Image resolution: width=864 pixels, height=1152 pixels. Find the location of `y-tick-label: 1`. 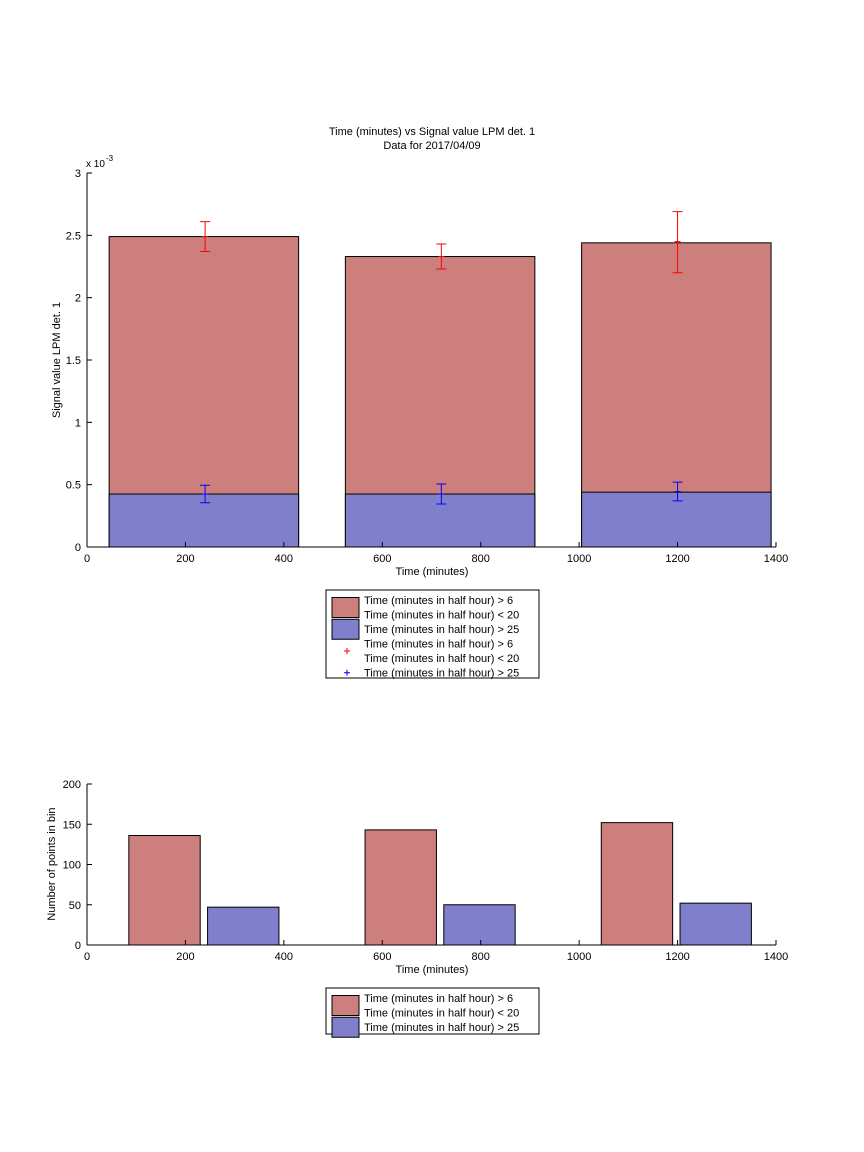

y-tick-label: 1 is located at coordinates (78, 423).